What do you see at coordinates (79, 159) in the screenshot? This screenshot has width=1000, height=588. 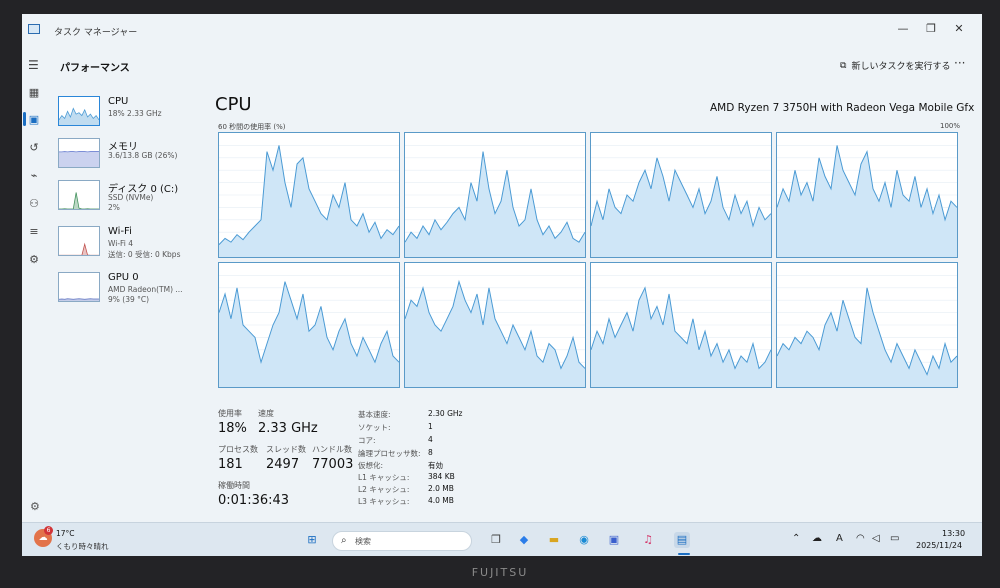 I see `memory-thumb-area` at bounding box center [79, 159].